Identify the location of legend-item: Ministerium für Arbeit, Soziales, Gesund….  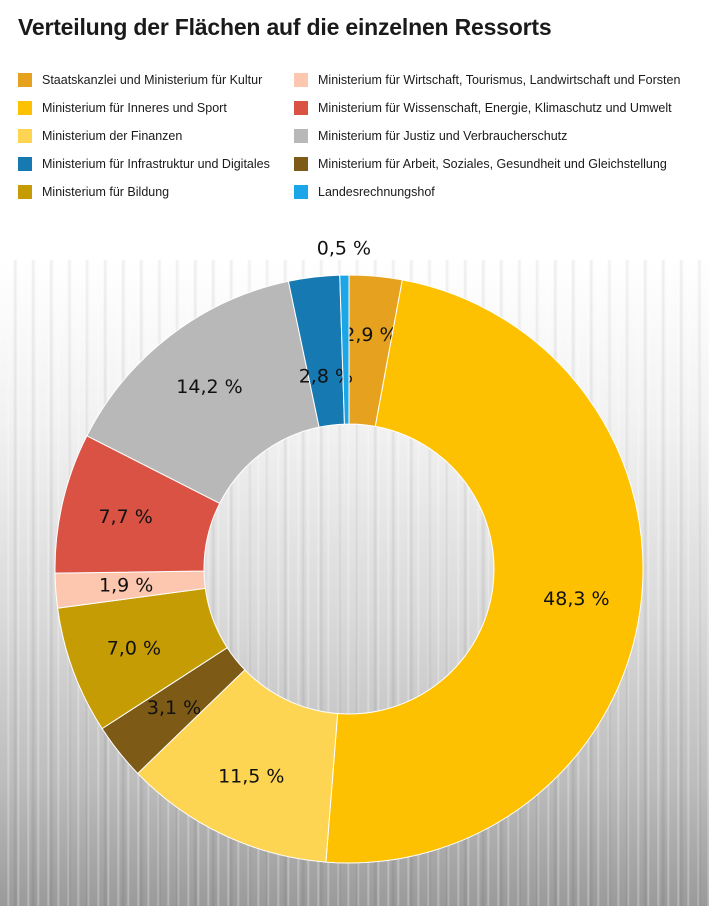
(494, 163).